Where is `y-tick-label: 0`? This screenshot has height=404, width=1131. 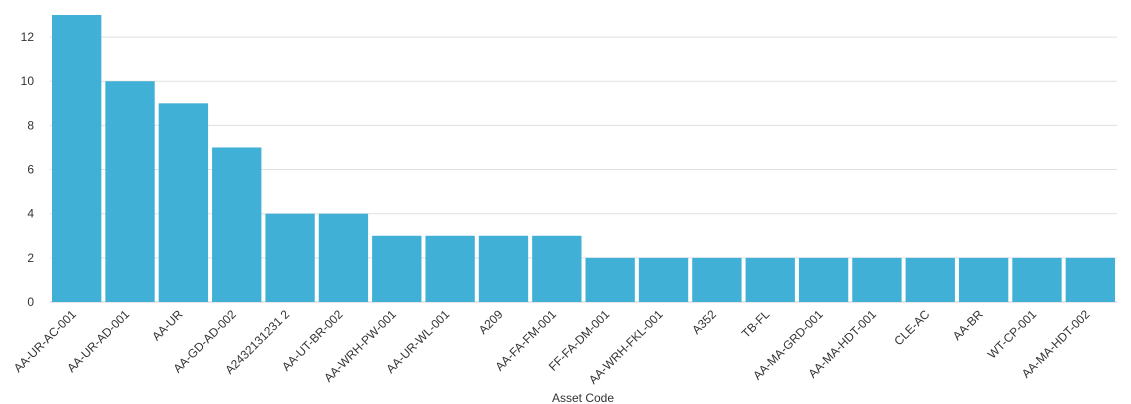
y-tick-label: 0 is located at coordinates (30, 302).